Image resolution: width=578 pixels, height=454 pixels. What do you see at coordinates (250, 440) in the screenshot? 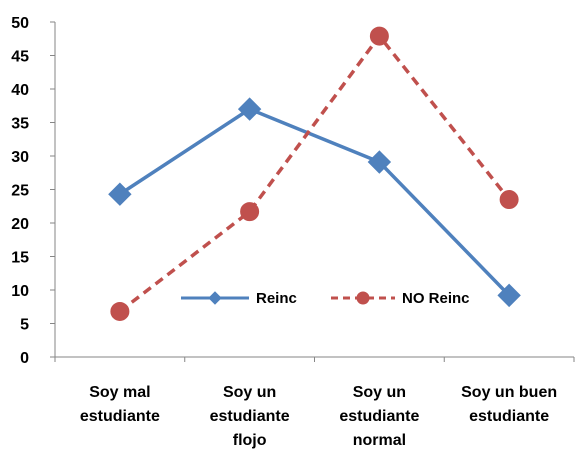
I see `x-category-label: flojo` at bounding box center [250, 440].